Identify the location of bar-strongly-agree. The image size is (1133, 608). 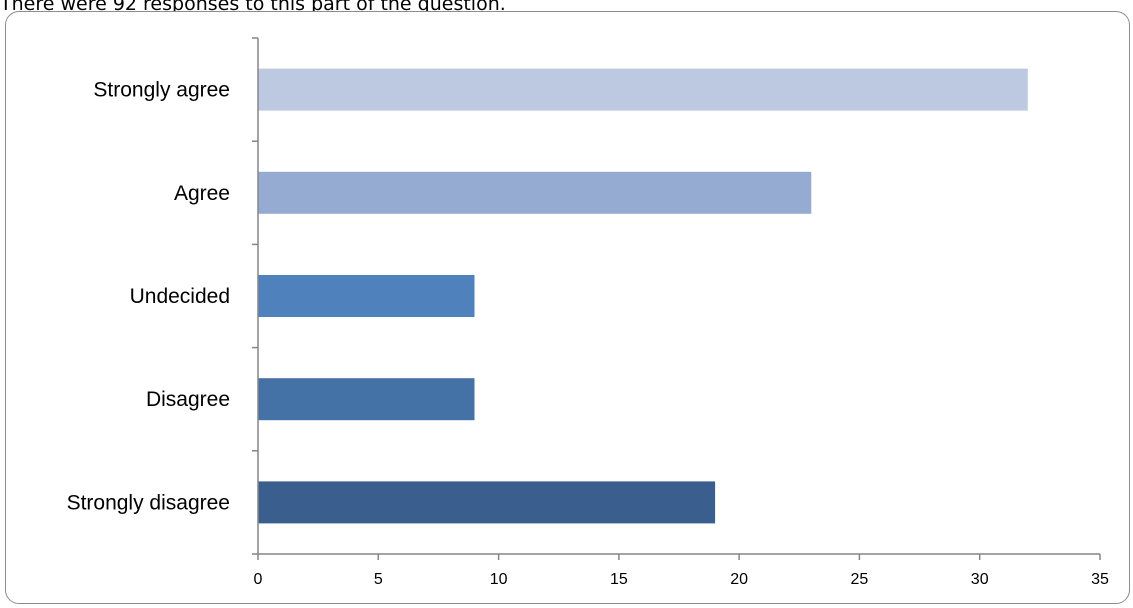
(643, 89).